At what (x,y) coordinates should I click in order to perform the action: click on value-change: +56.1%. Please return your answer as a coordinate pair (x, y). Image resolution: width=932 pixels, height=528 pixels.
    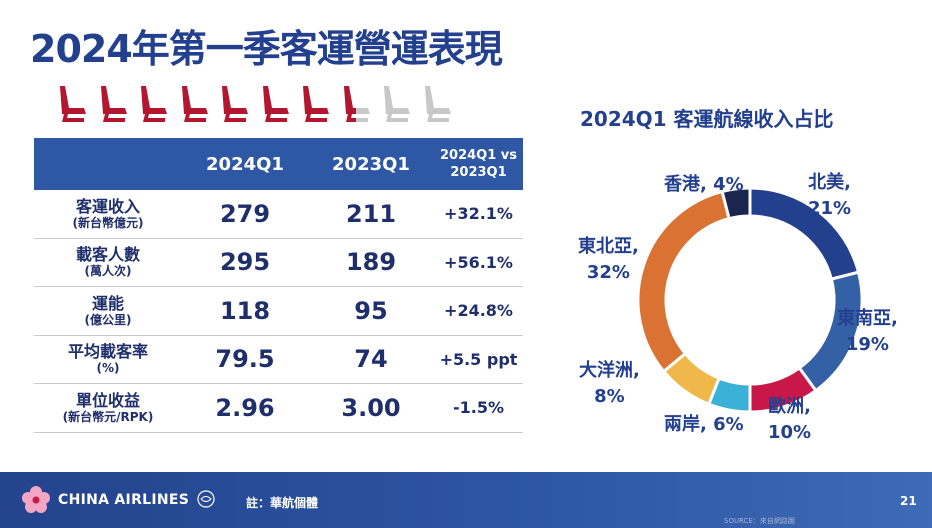
    Looking at the image, I should click on (478, 262).